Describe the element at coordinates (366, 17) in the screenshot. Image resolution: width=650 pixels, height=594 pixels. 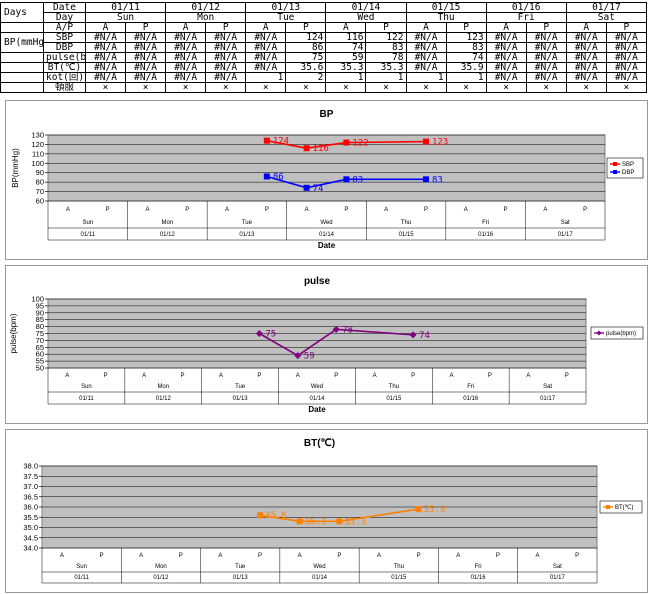
I see `day-cell: Wed` at that location.